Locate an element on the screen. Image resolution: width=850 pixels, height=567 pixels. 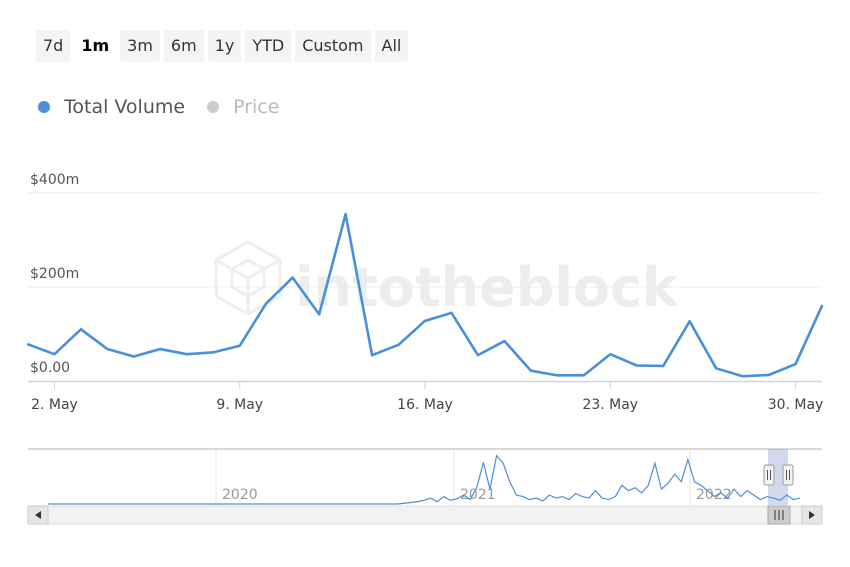
arrow-left-icon is located at coordinates (38, 515).